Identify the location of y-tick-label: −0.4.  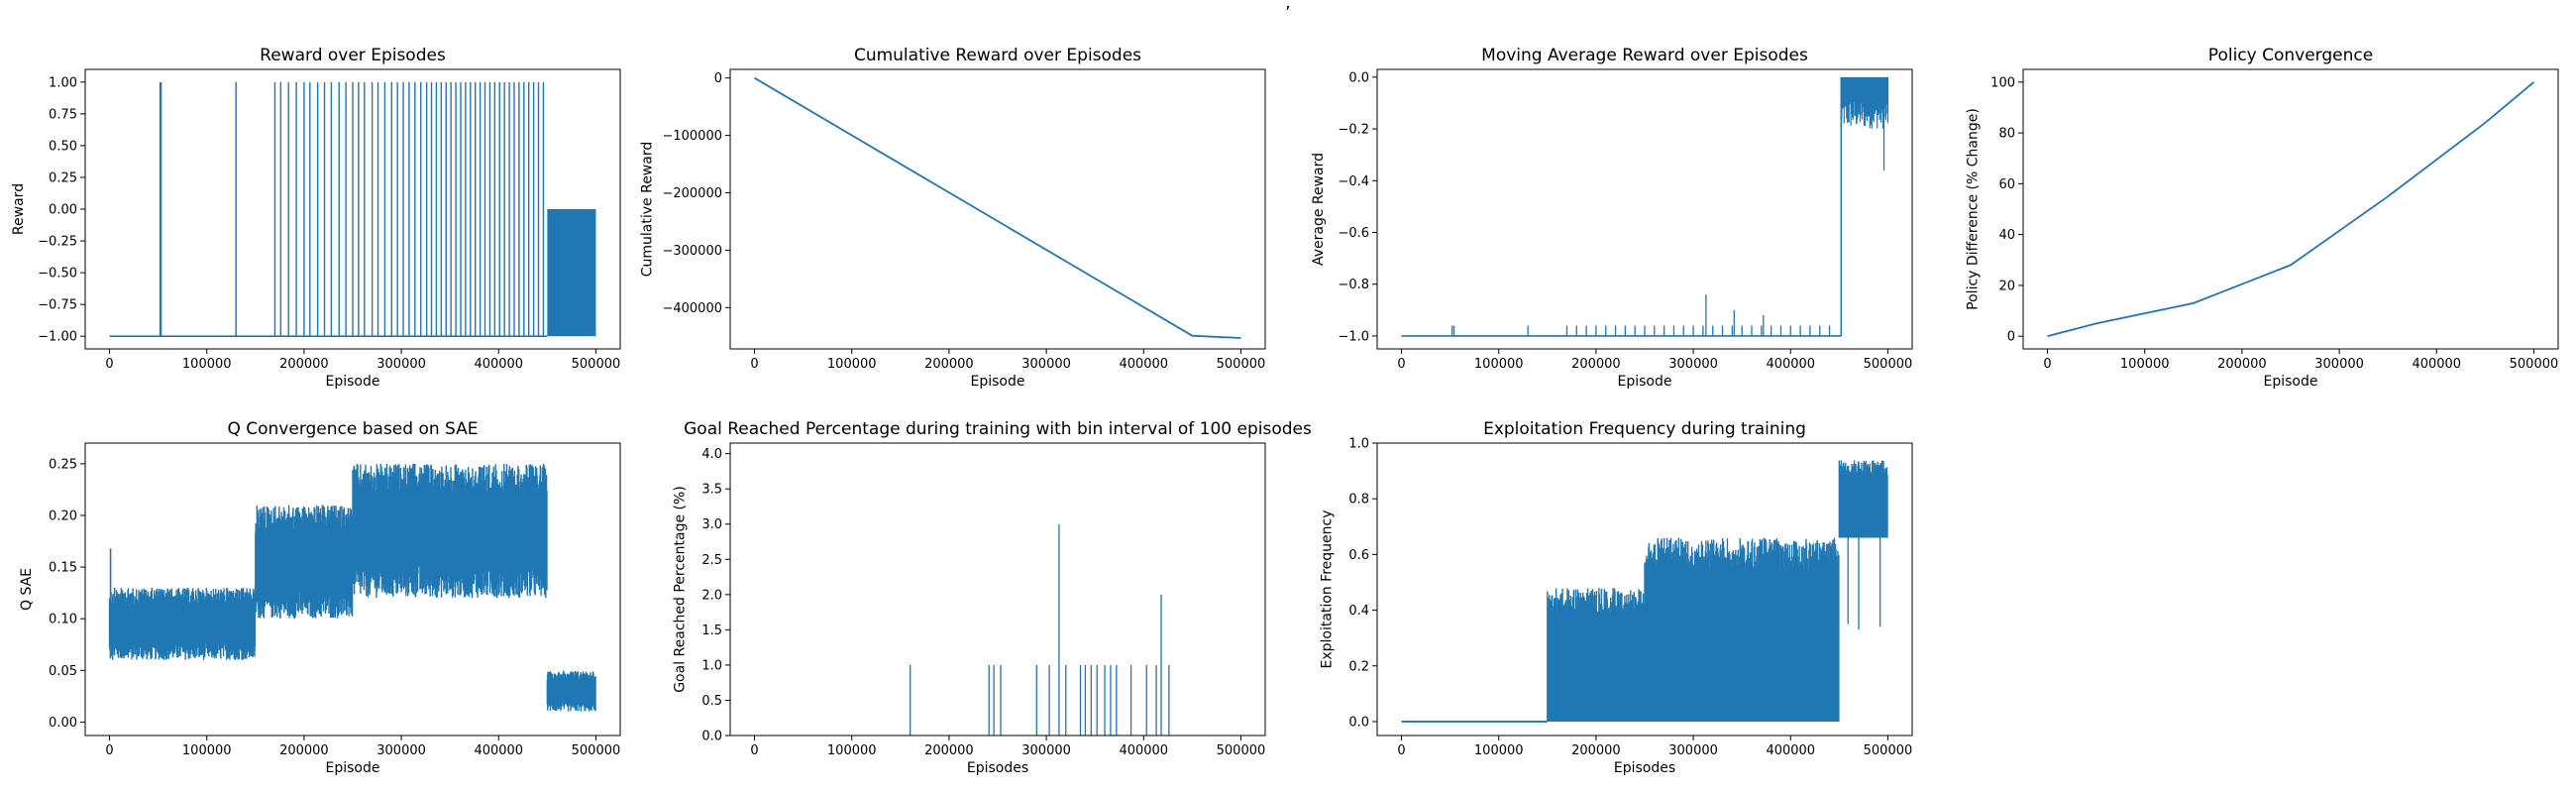
(1353, 181).